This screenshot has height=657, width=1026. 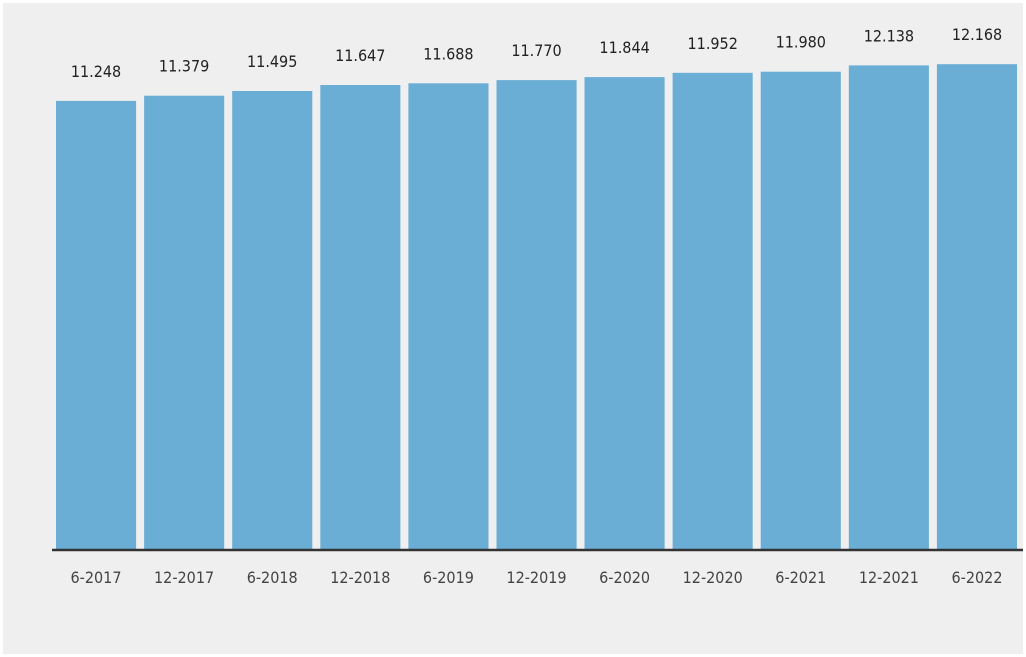 I want to click on data-label: 11.844, so click(x=624, y=47).